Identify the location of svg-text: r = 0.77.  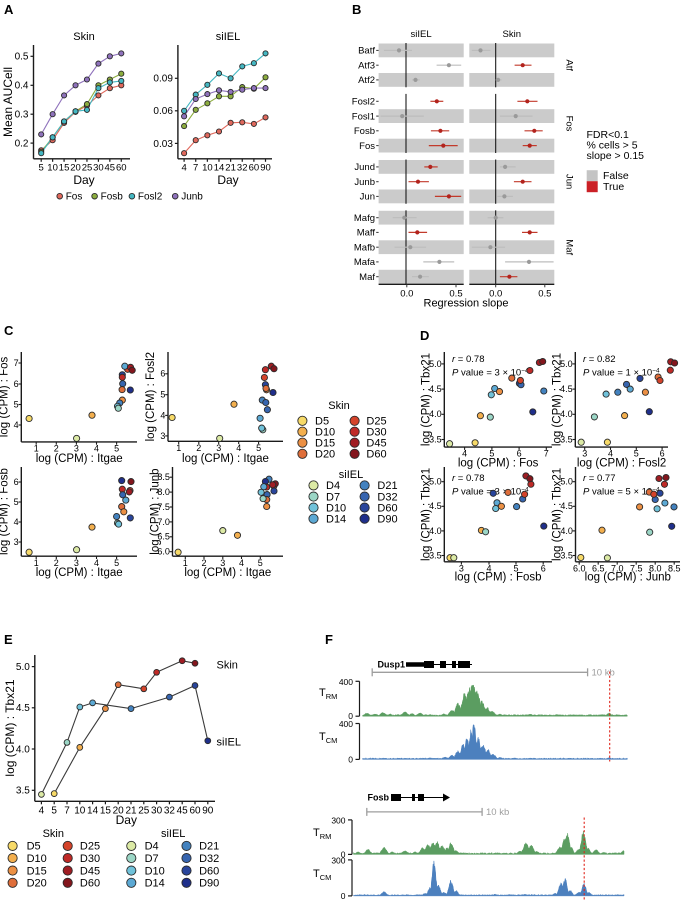
(599, 478).